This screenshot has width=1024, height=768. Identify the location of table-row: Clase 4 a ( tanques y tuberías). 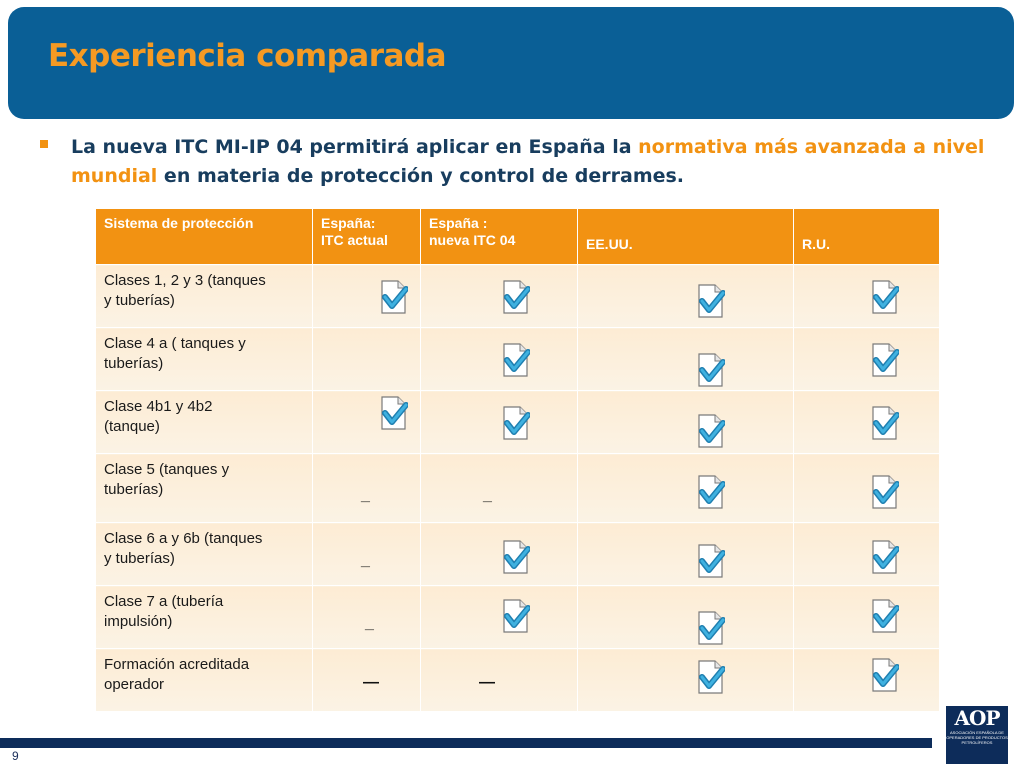
(517, 359).